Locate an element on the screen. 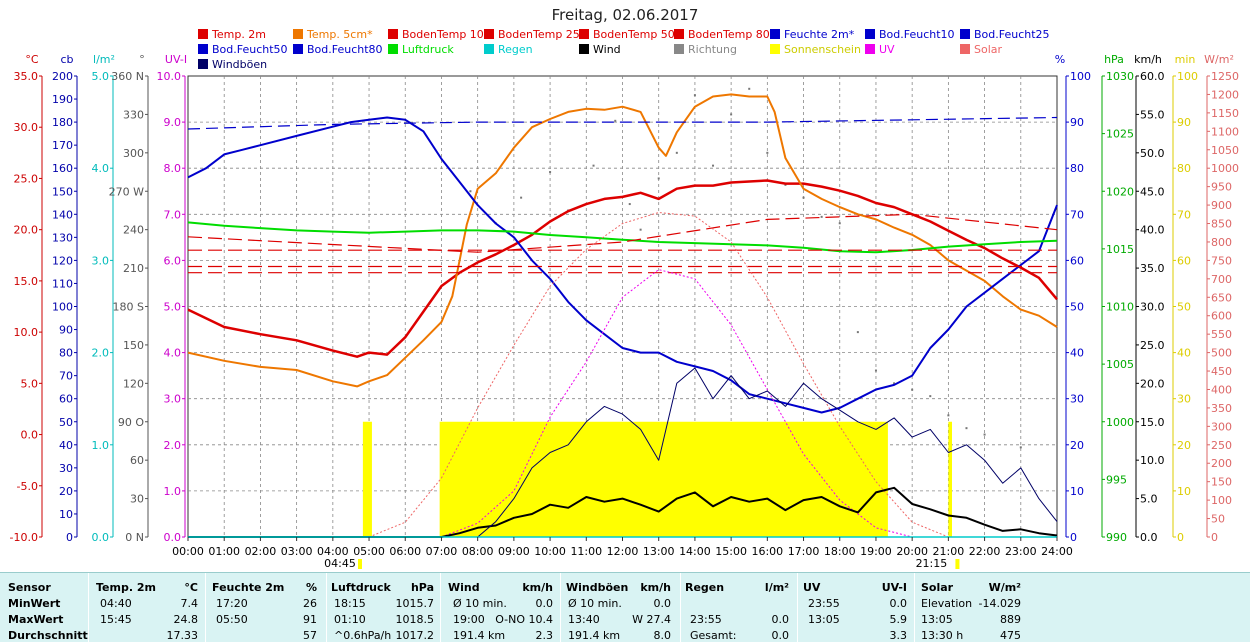  sunset-label: 21:15 is located at coordinates (932, 563).